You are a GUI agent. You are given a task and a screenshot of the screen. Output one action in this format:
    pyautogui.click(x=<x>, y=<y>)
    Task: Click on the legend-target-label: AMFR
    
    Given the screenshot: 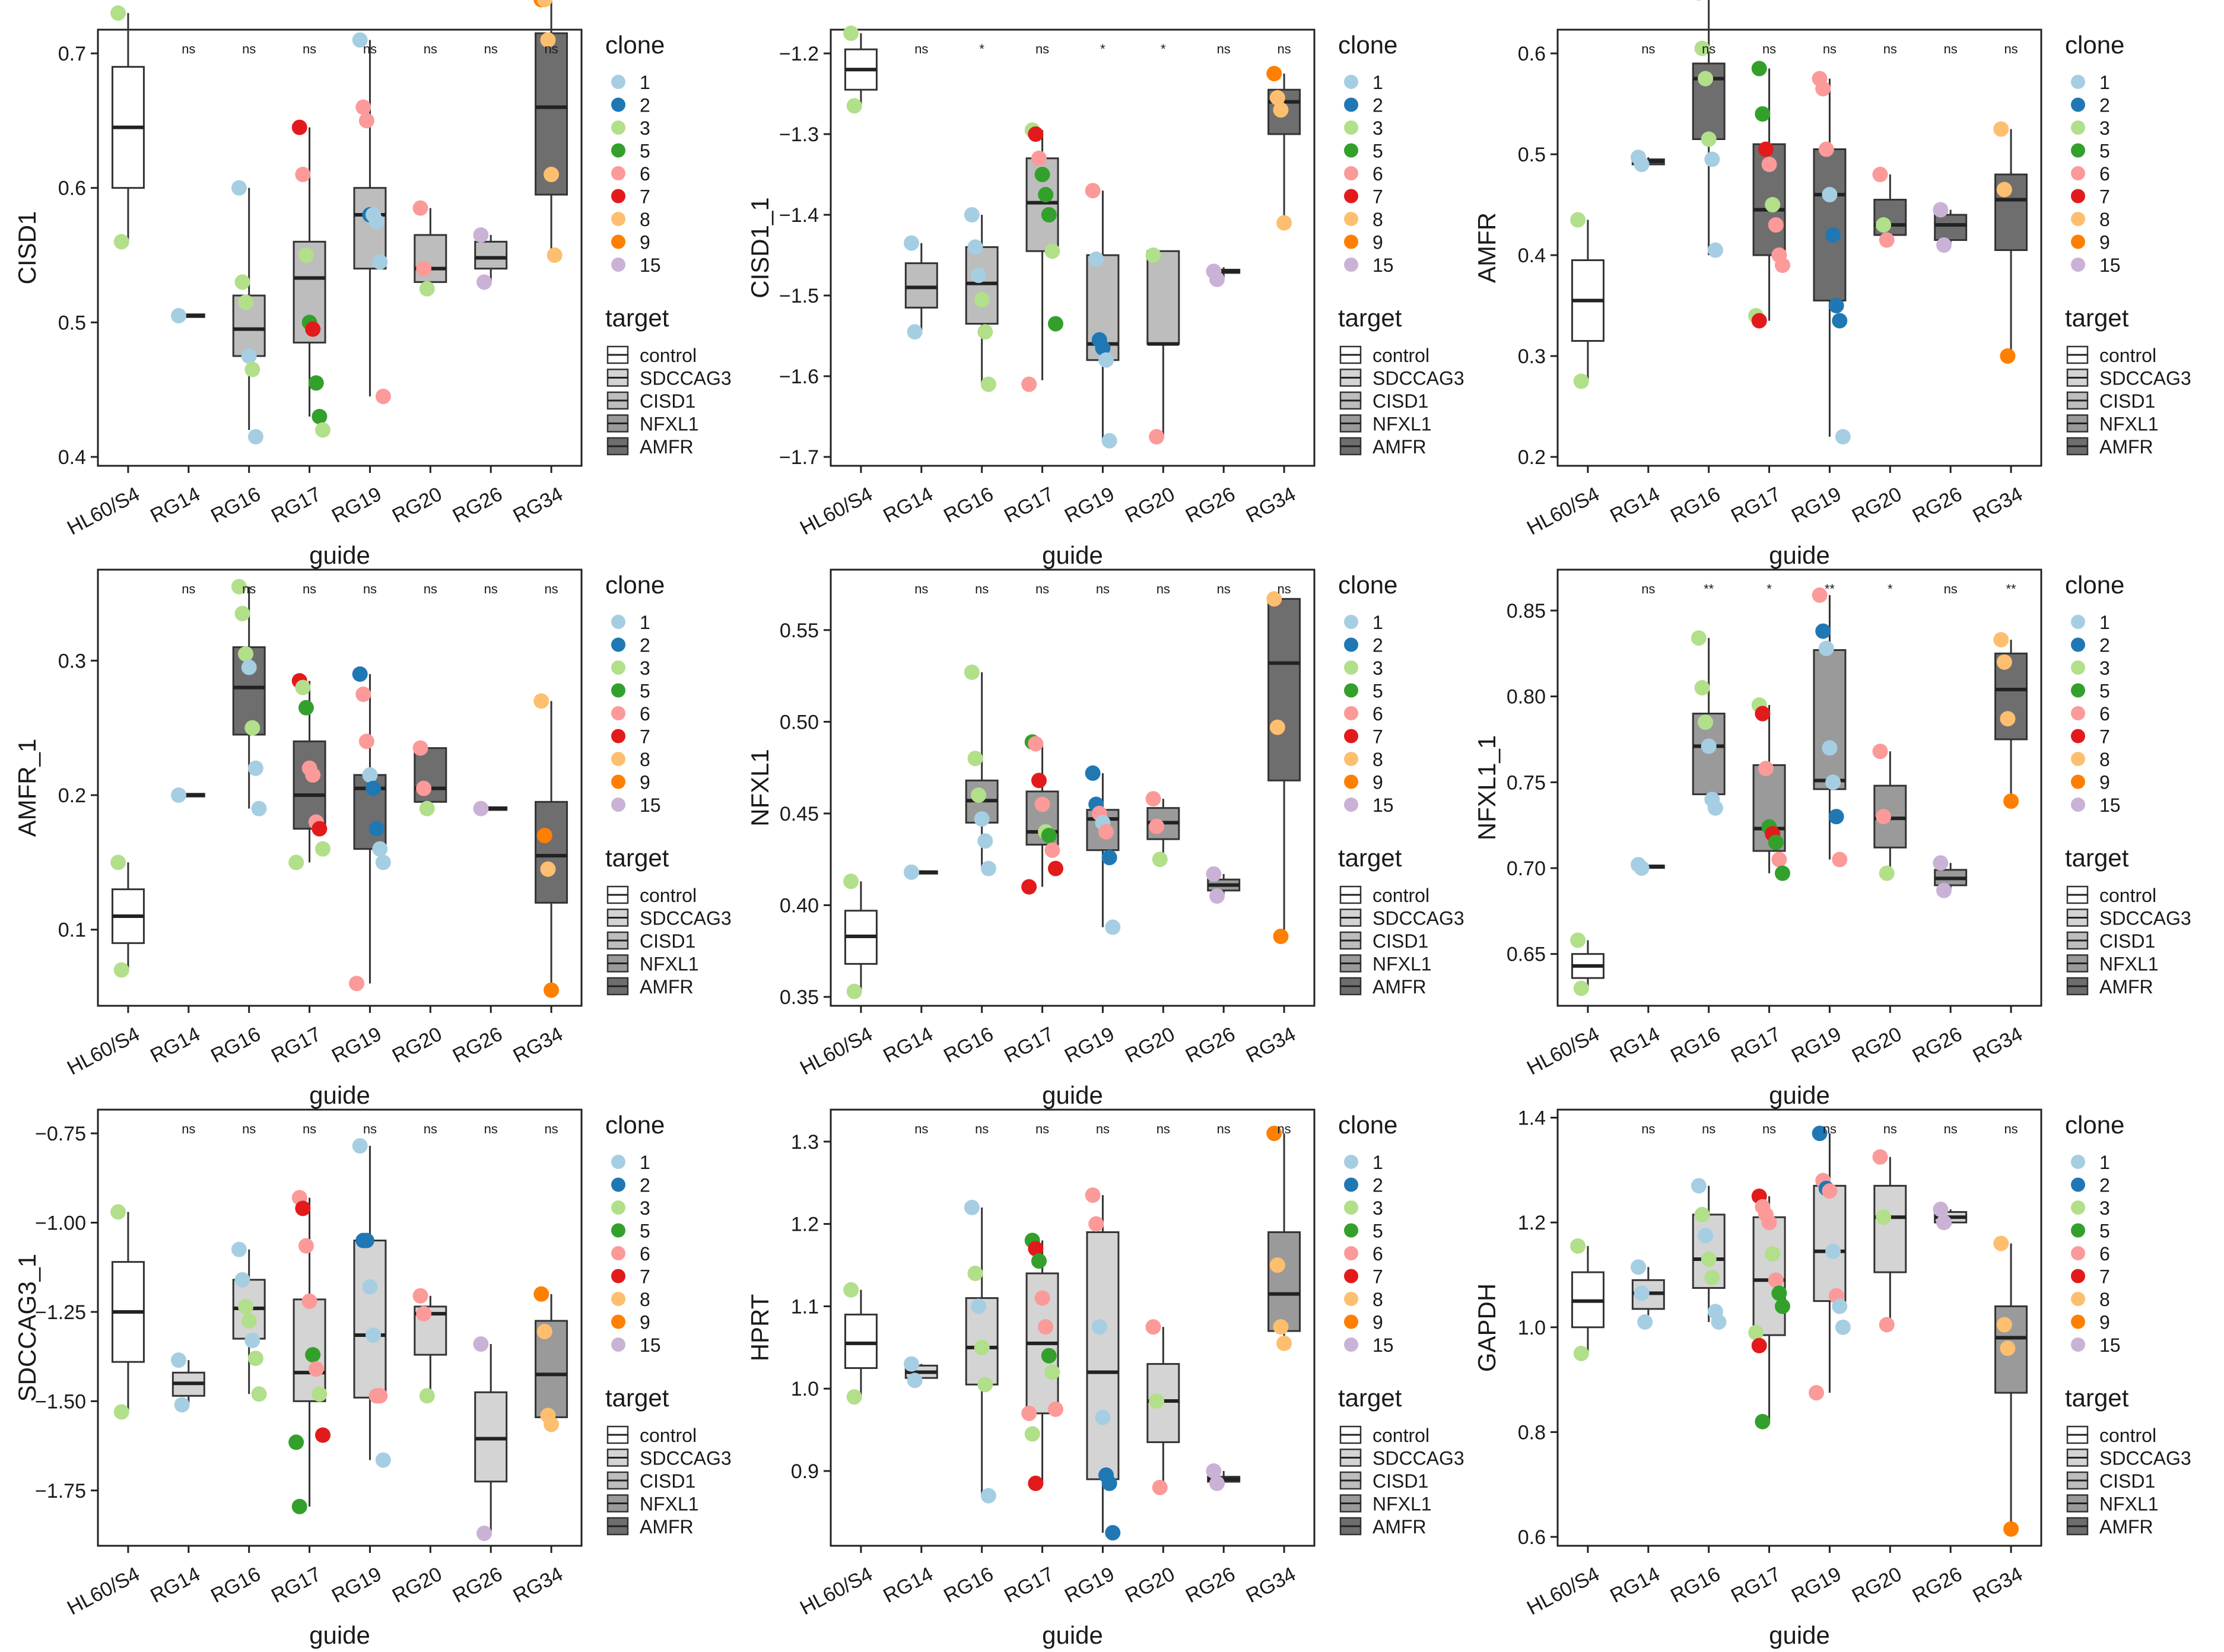 What is the action you would take?
    pyautogui.click(x=1399, y=1526)
    